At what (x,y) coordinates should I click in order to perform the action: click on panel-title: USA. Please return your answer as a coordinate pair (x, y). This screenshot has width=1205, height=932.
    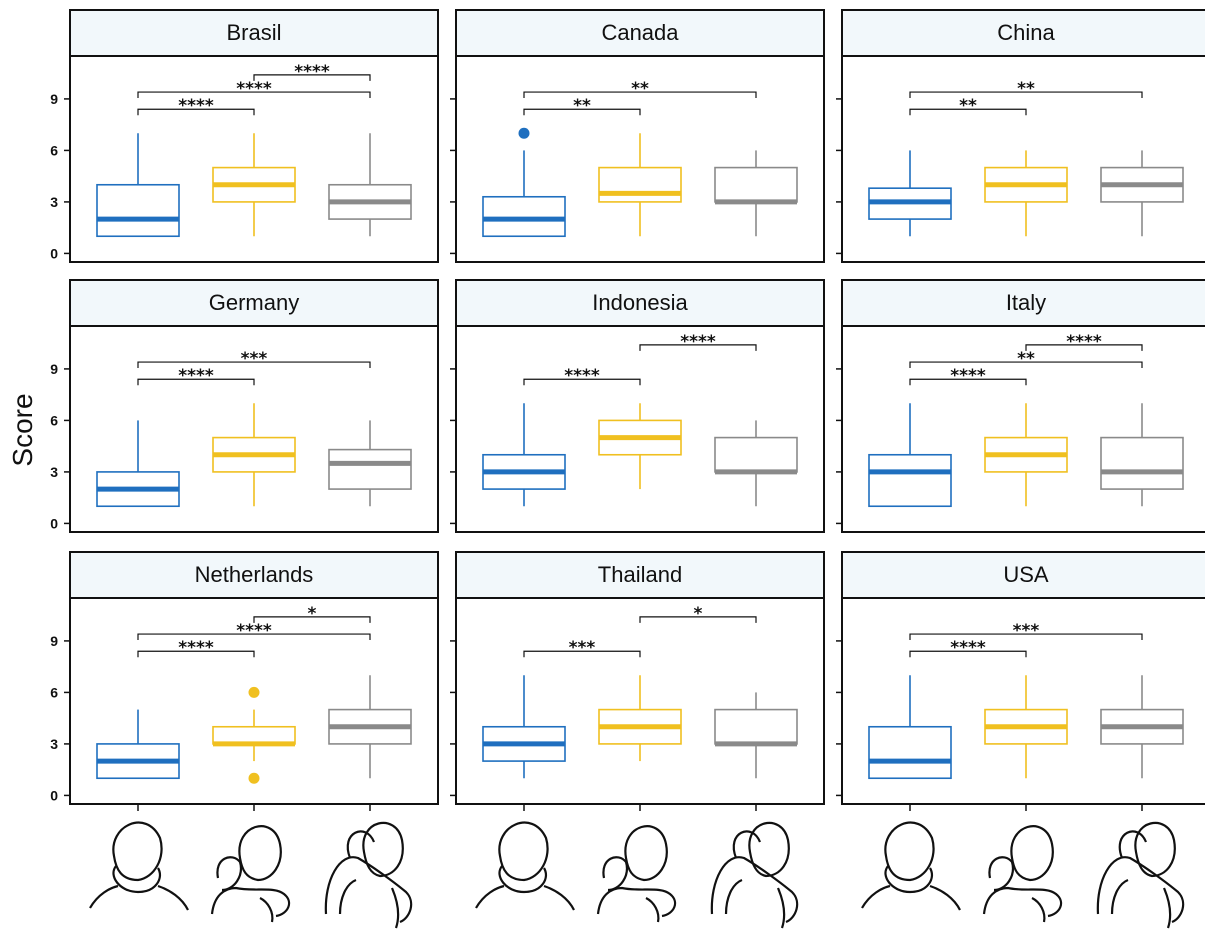
    Looking at the image, I should click on (1026, 574).